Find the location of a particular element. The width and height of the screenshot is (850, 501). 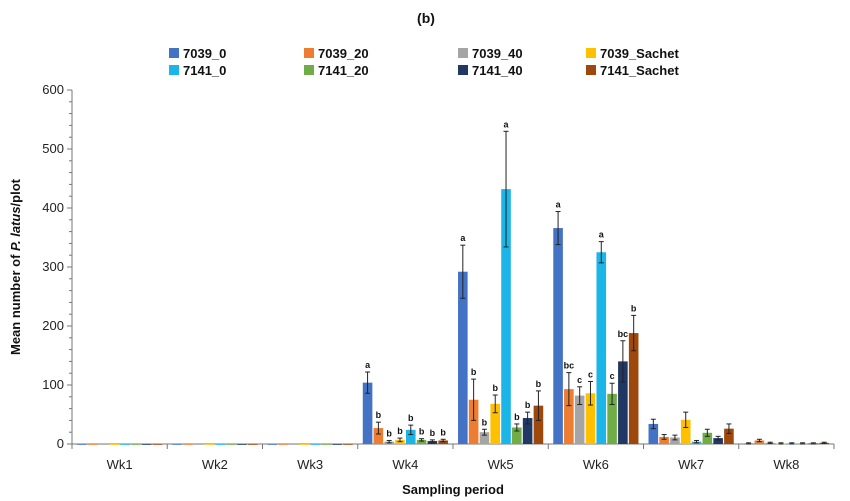

legend-label: 7039_Sachet is located at coordinates (639, 53).